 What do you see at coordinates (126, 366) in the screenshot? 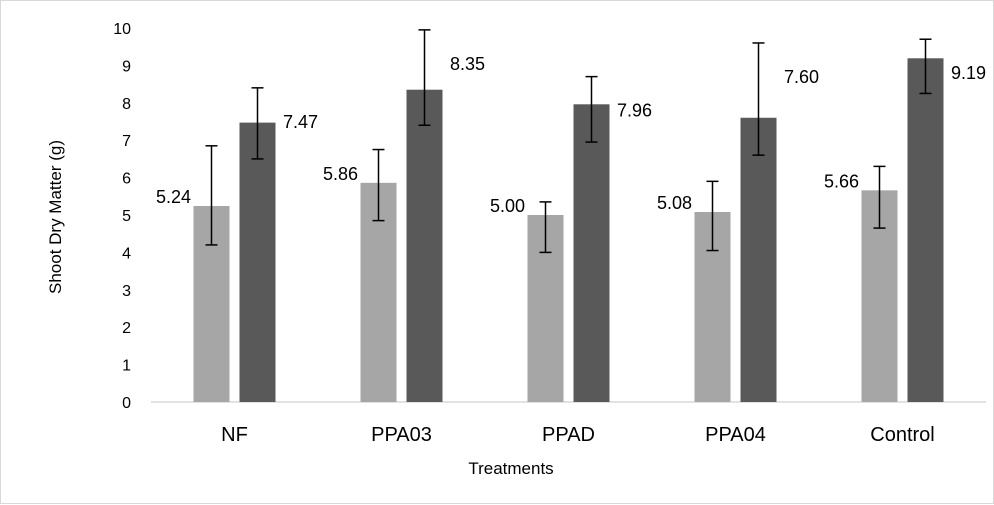
I see `y-tick-label: 1` at bounding box center [126, 366].